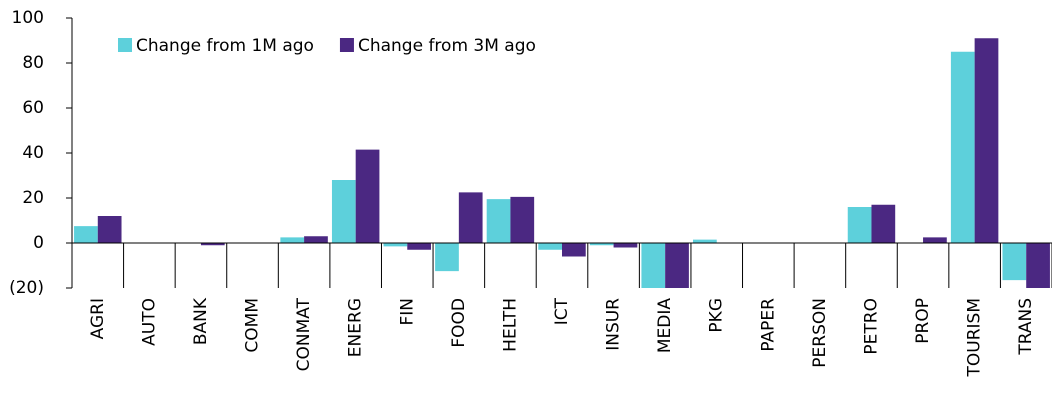  What do you see at coordinates (562, 311) in the screenshot?
I see `x-tick-label: ICT` at bounding box center [562, 311].